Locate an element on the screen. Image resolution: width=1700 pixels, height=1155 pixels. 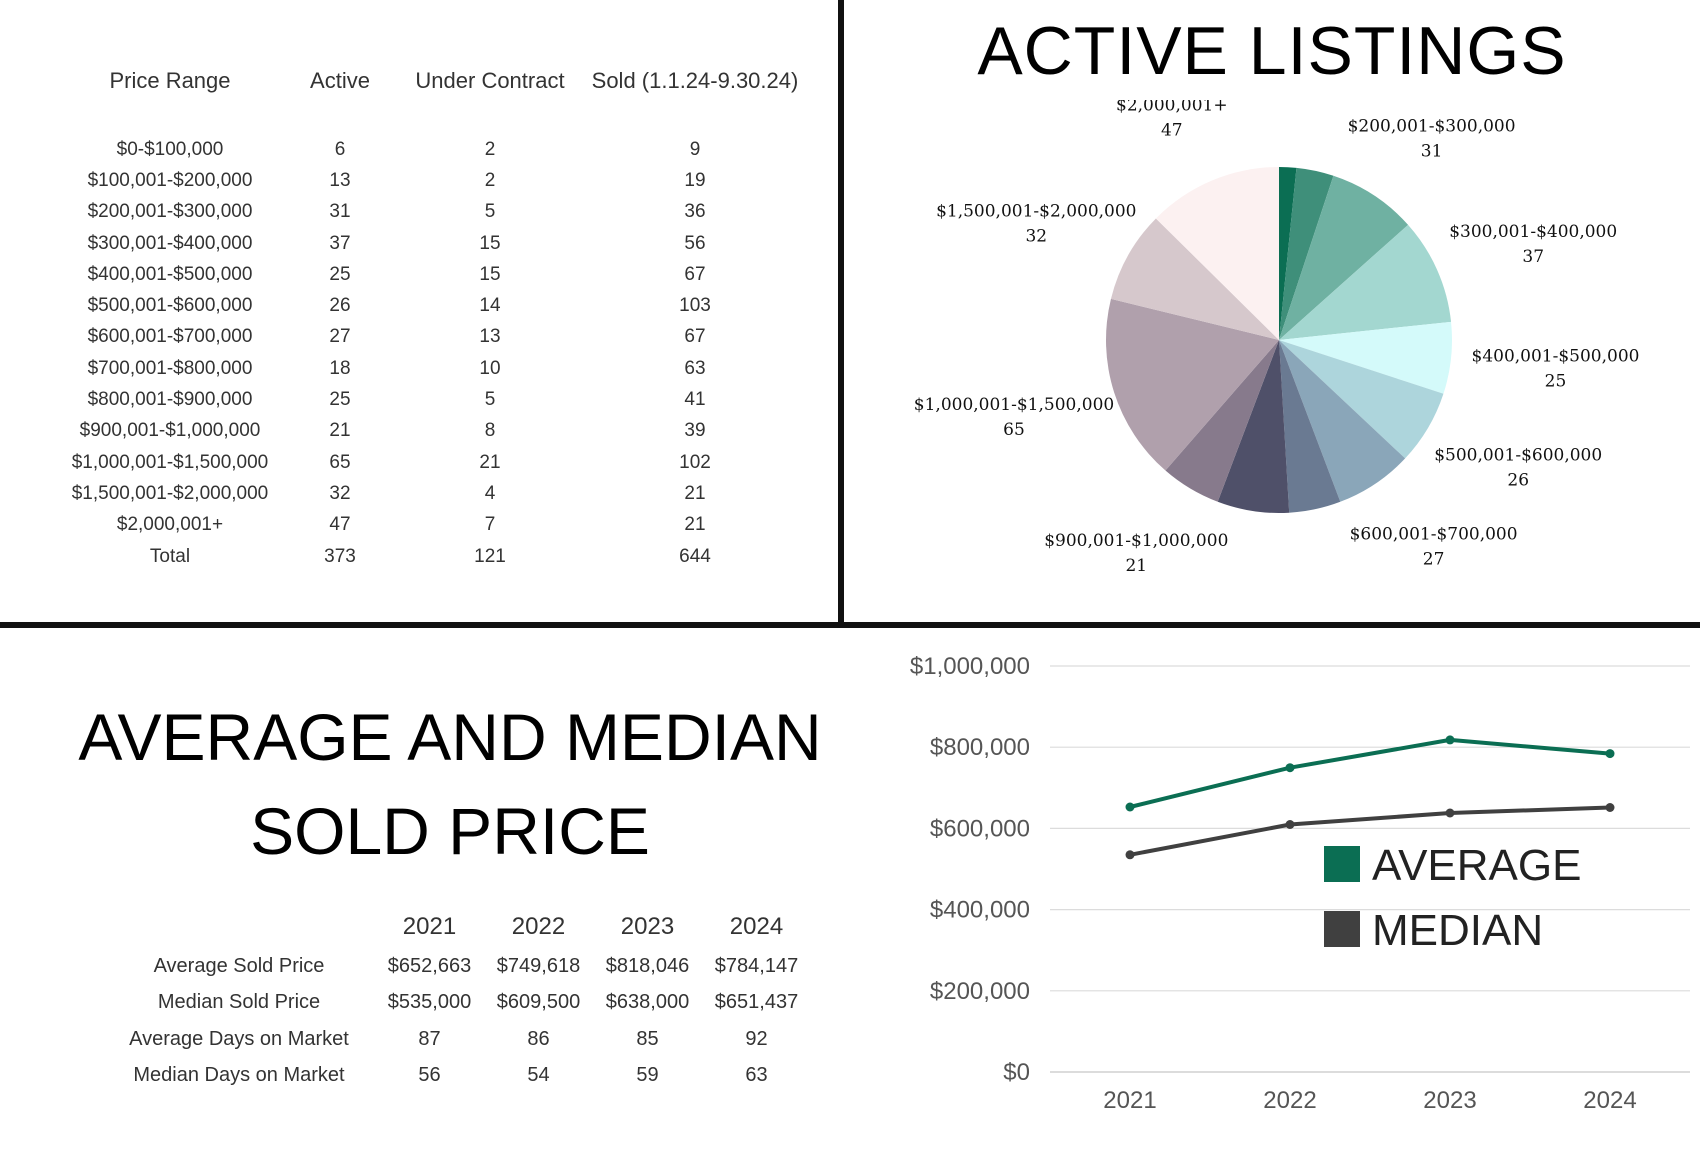
cell-price-range: $0-$100,000 is located at coordinates (170, 149).